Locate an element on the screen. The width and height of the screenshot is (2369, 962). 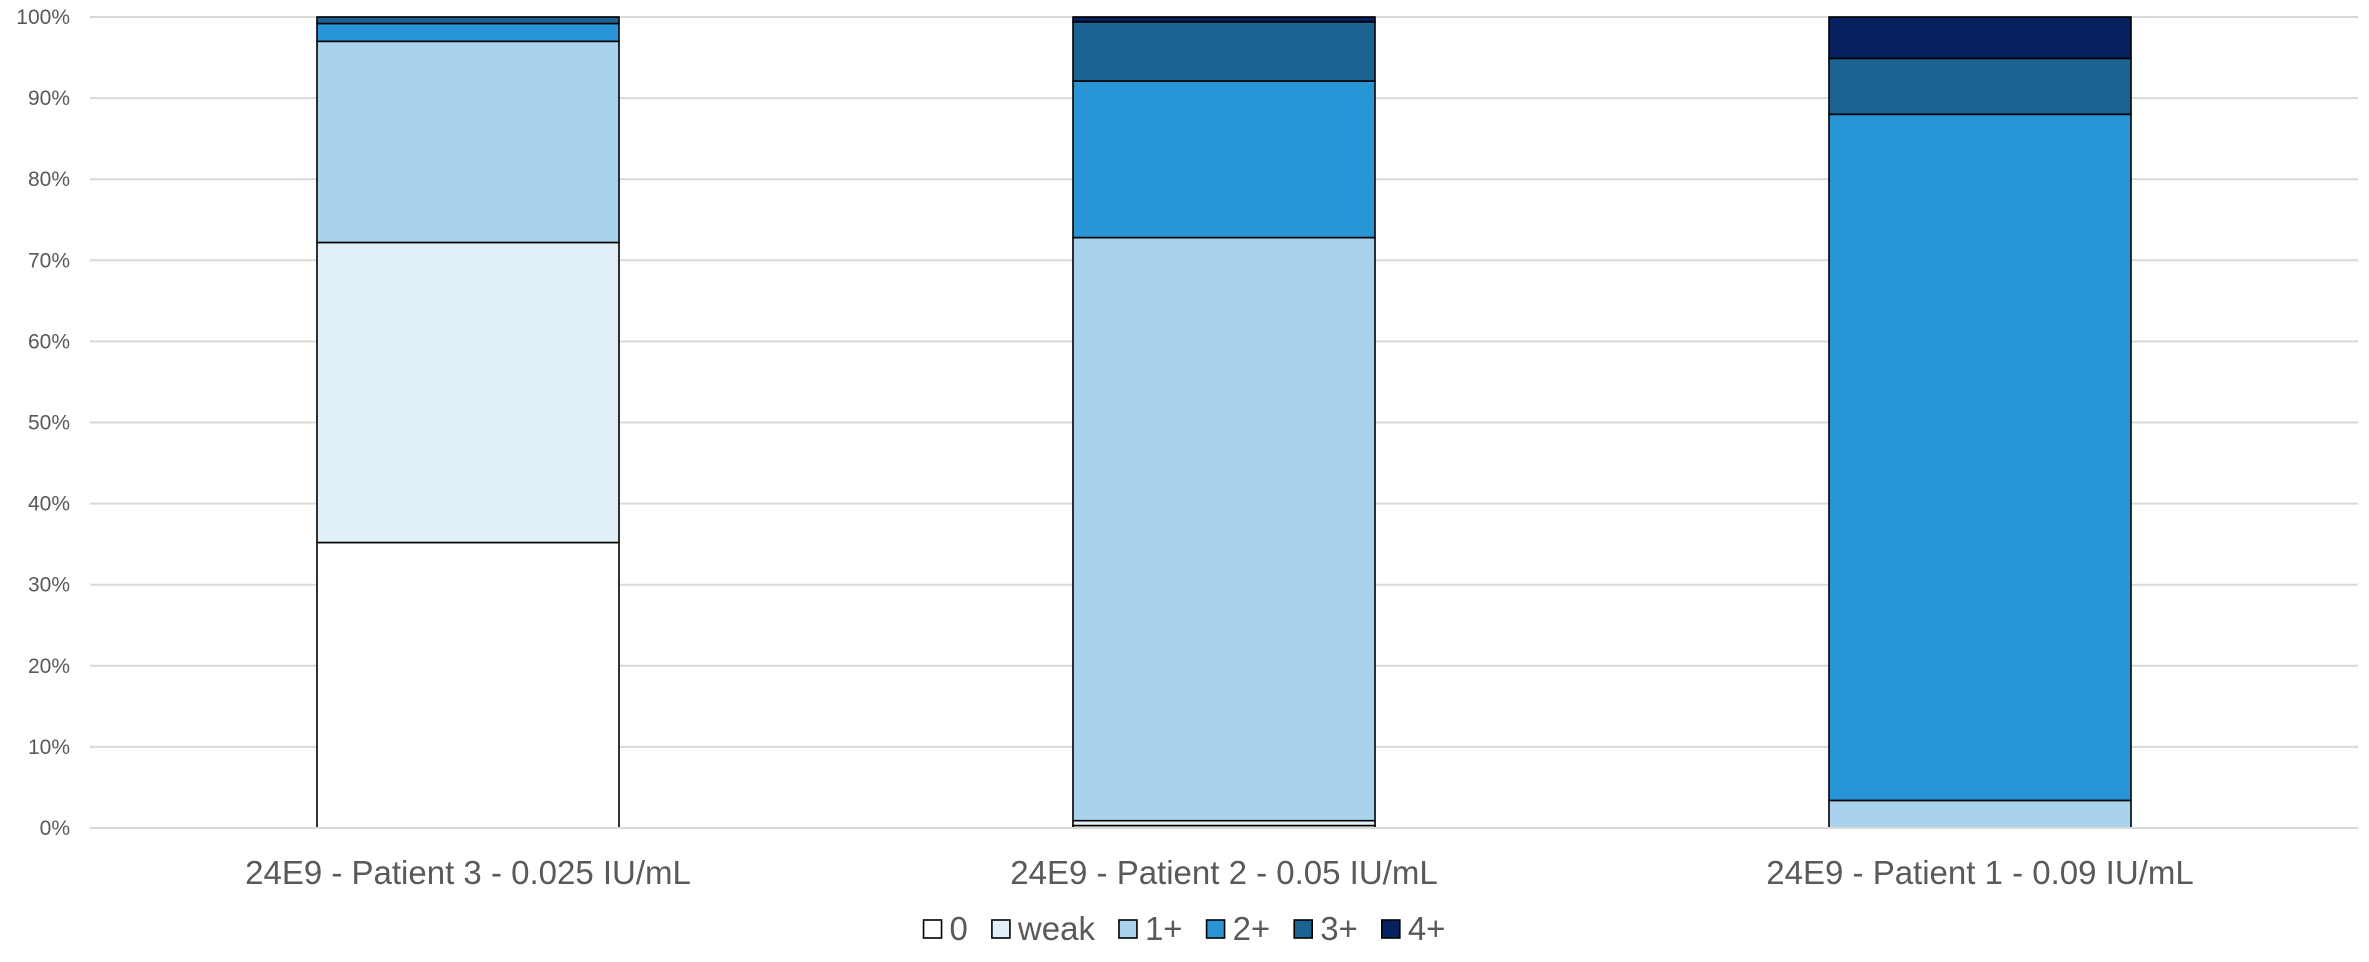
legend-item-3plus: 3+ is located at coordinates (1325, 928).